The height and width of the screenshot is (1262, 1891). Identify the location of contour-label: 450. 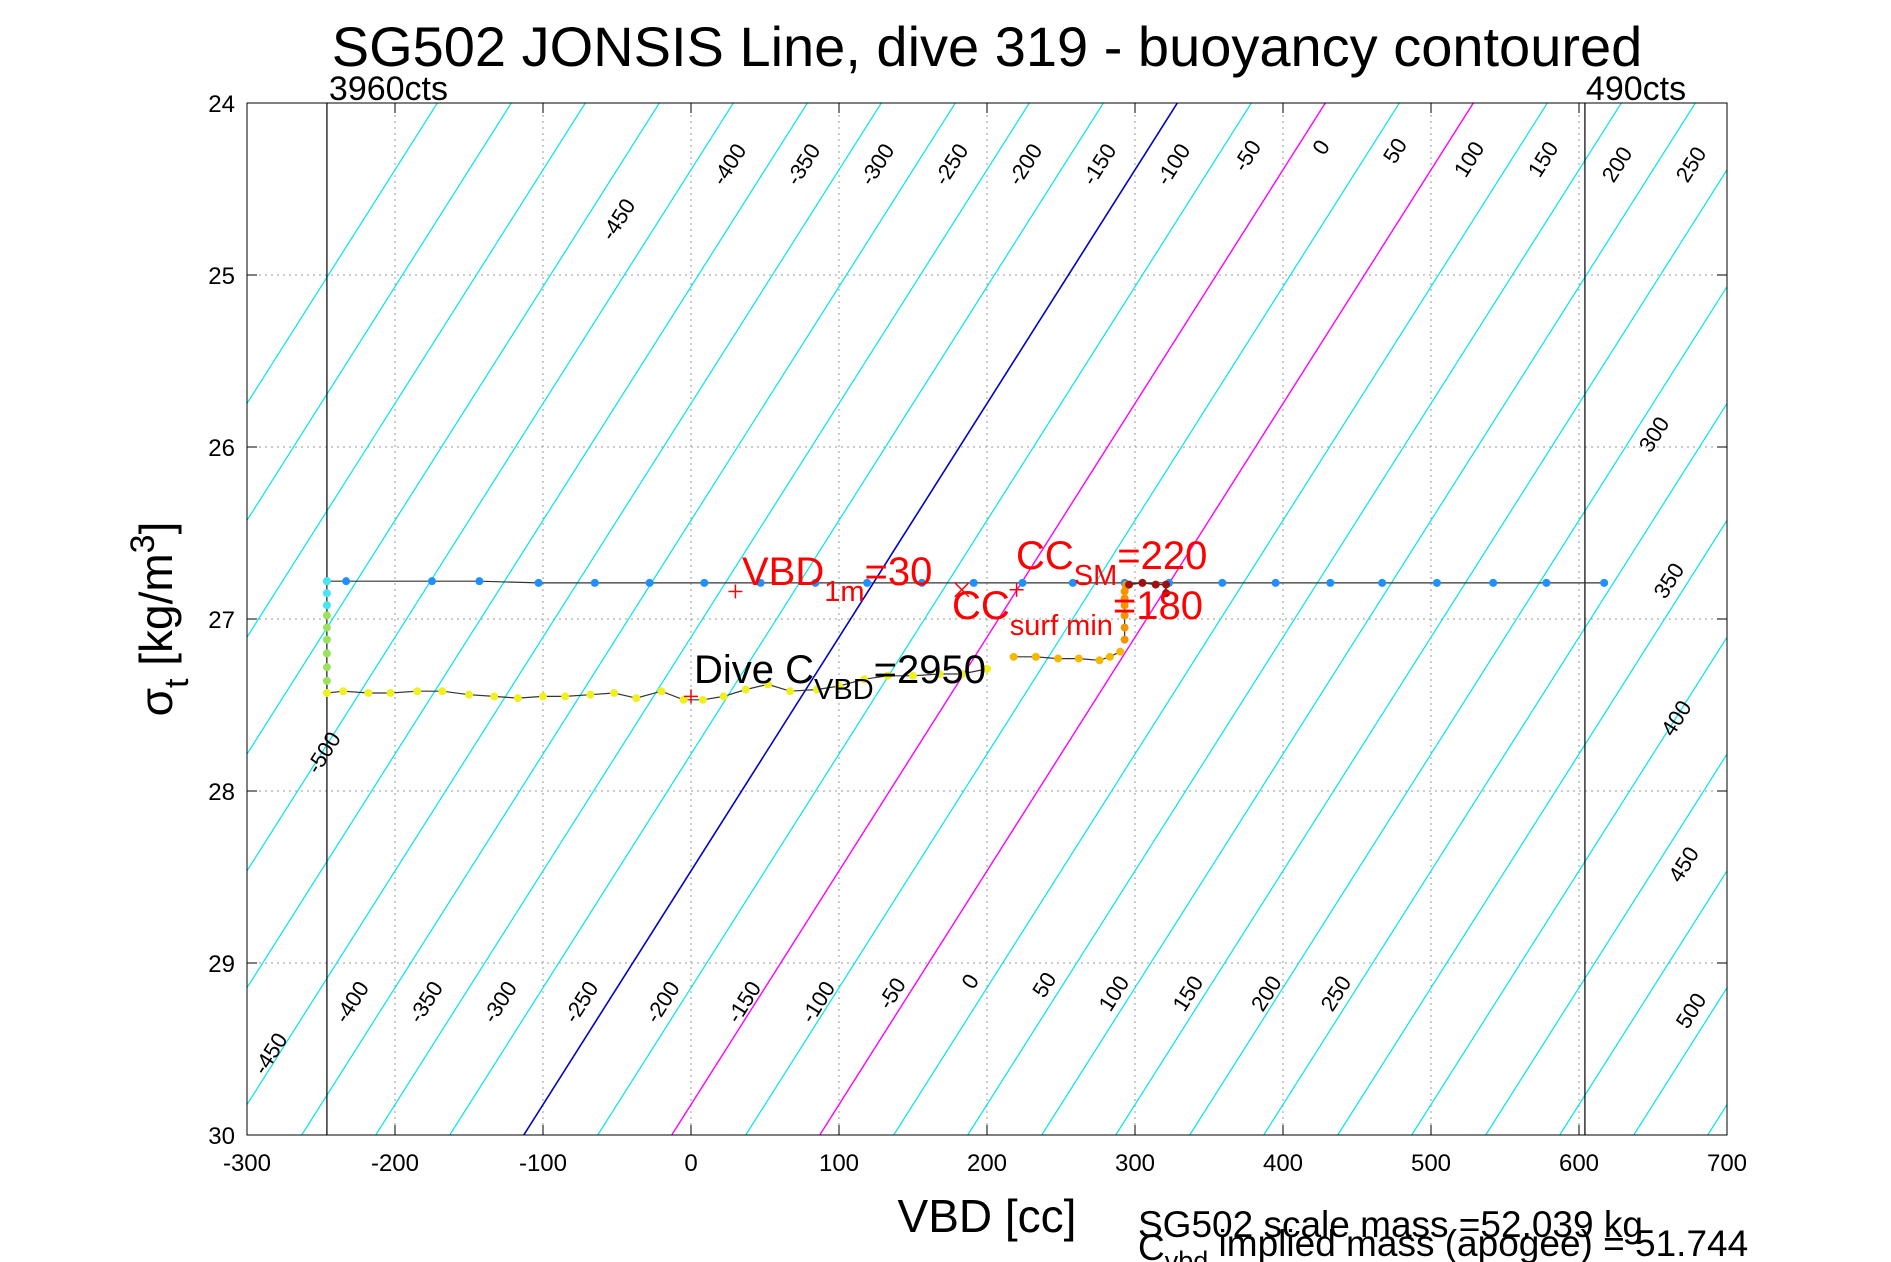
(1683, 864).